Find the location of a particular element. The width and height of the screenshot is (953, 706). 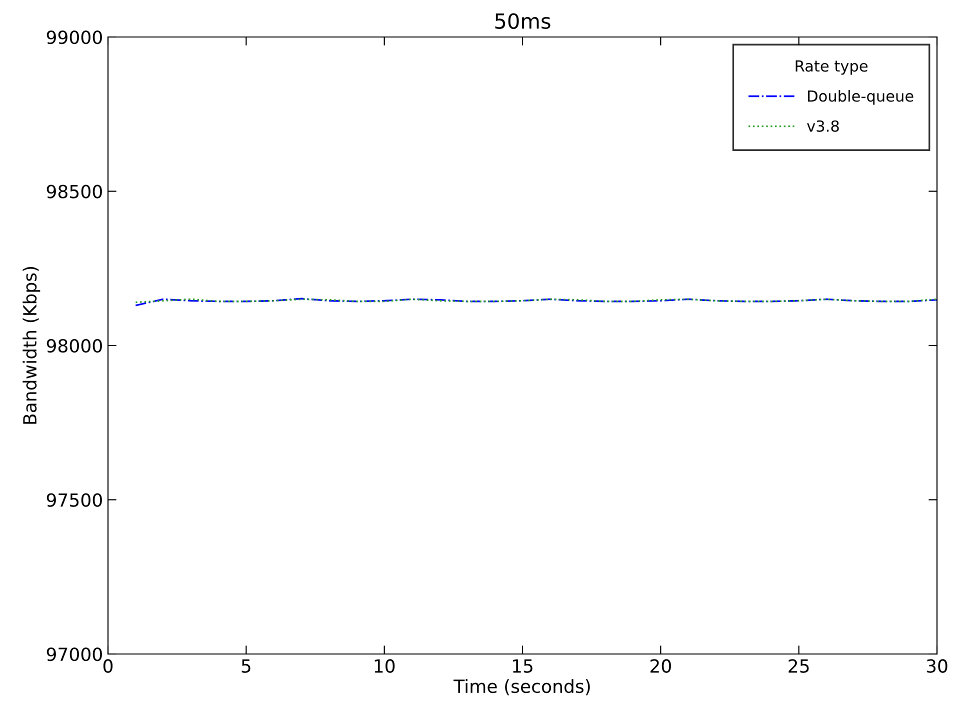

x-tick-label: 20 is located at coordinates (660, 666).